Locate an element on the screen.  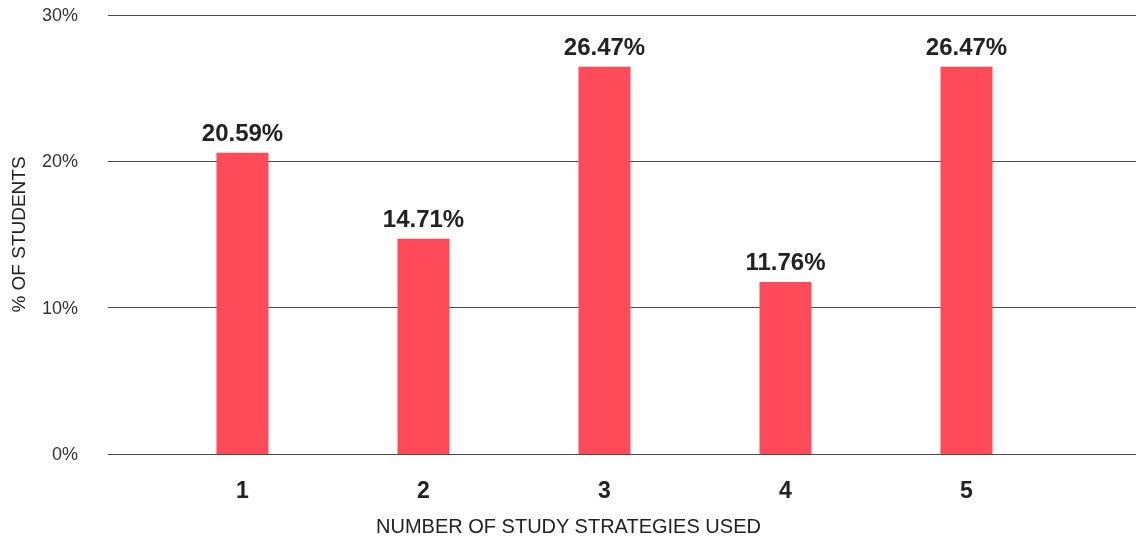
x-axis-title: NUMBER OF STUDY STRATEGIES USED is located at coordinates (568, 526).